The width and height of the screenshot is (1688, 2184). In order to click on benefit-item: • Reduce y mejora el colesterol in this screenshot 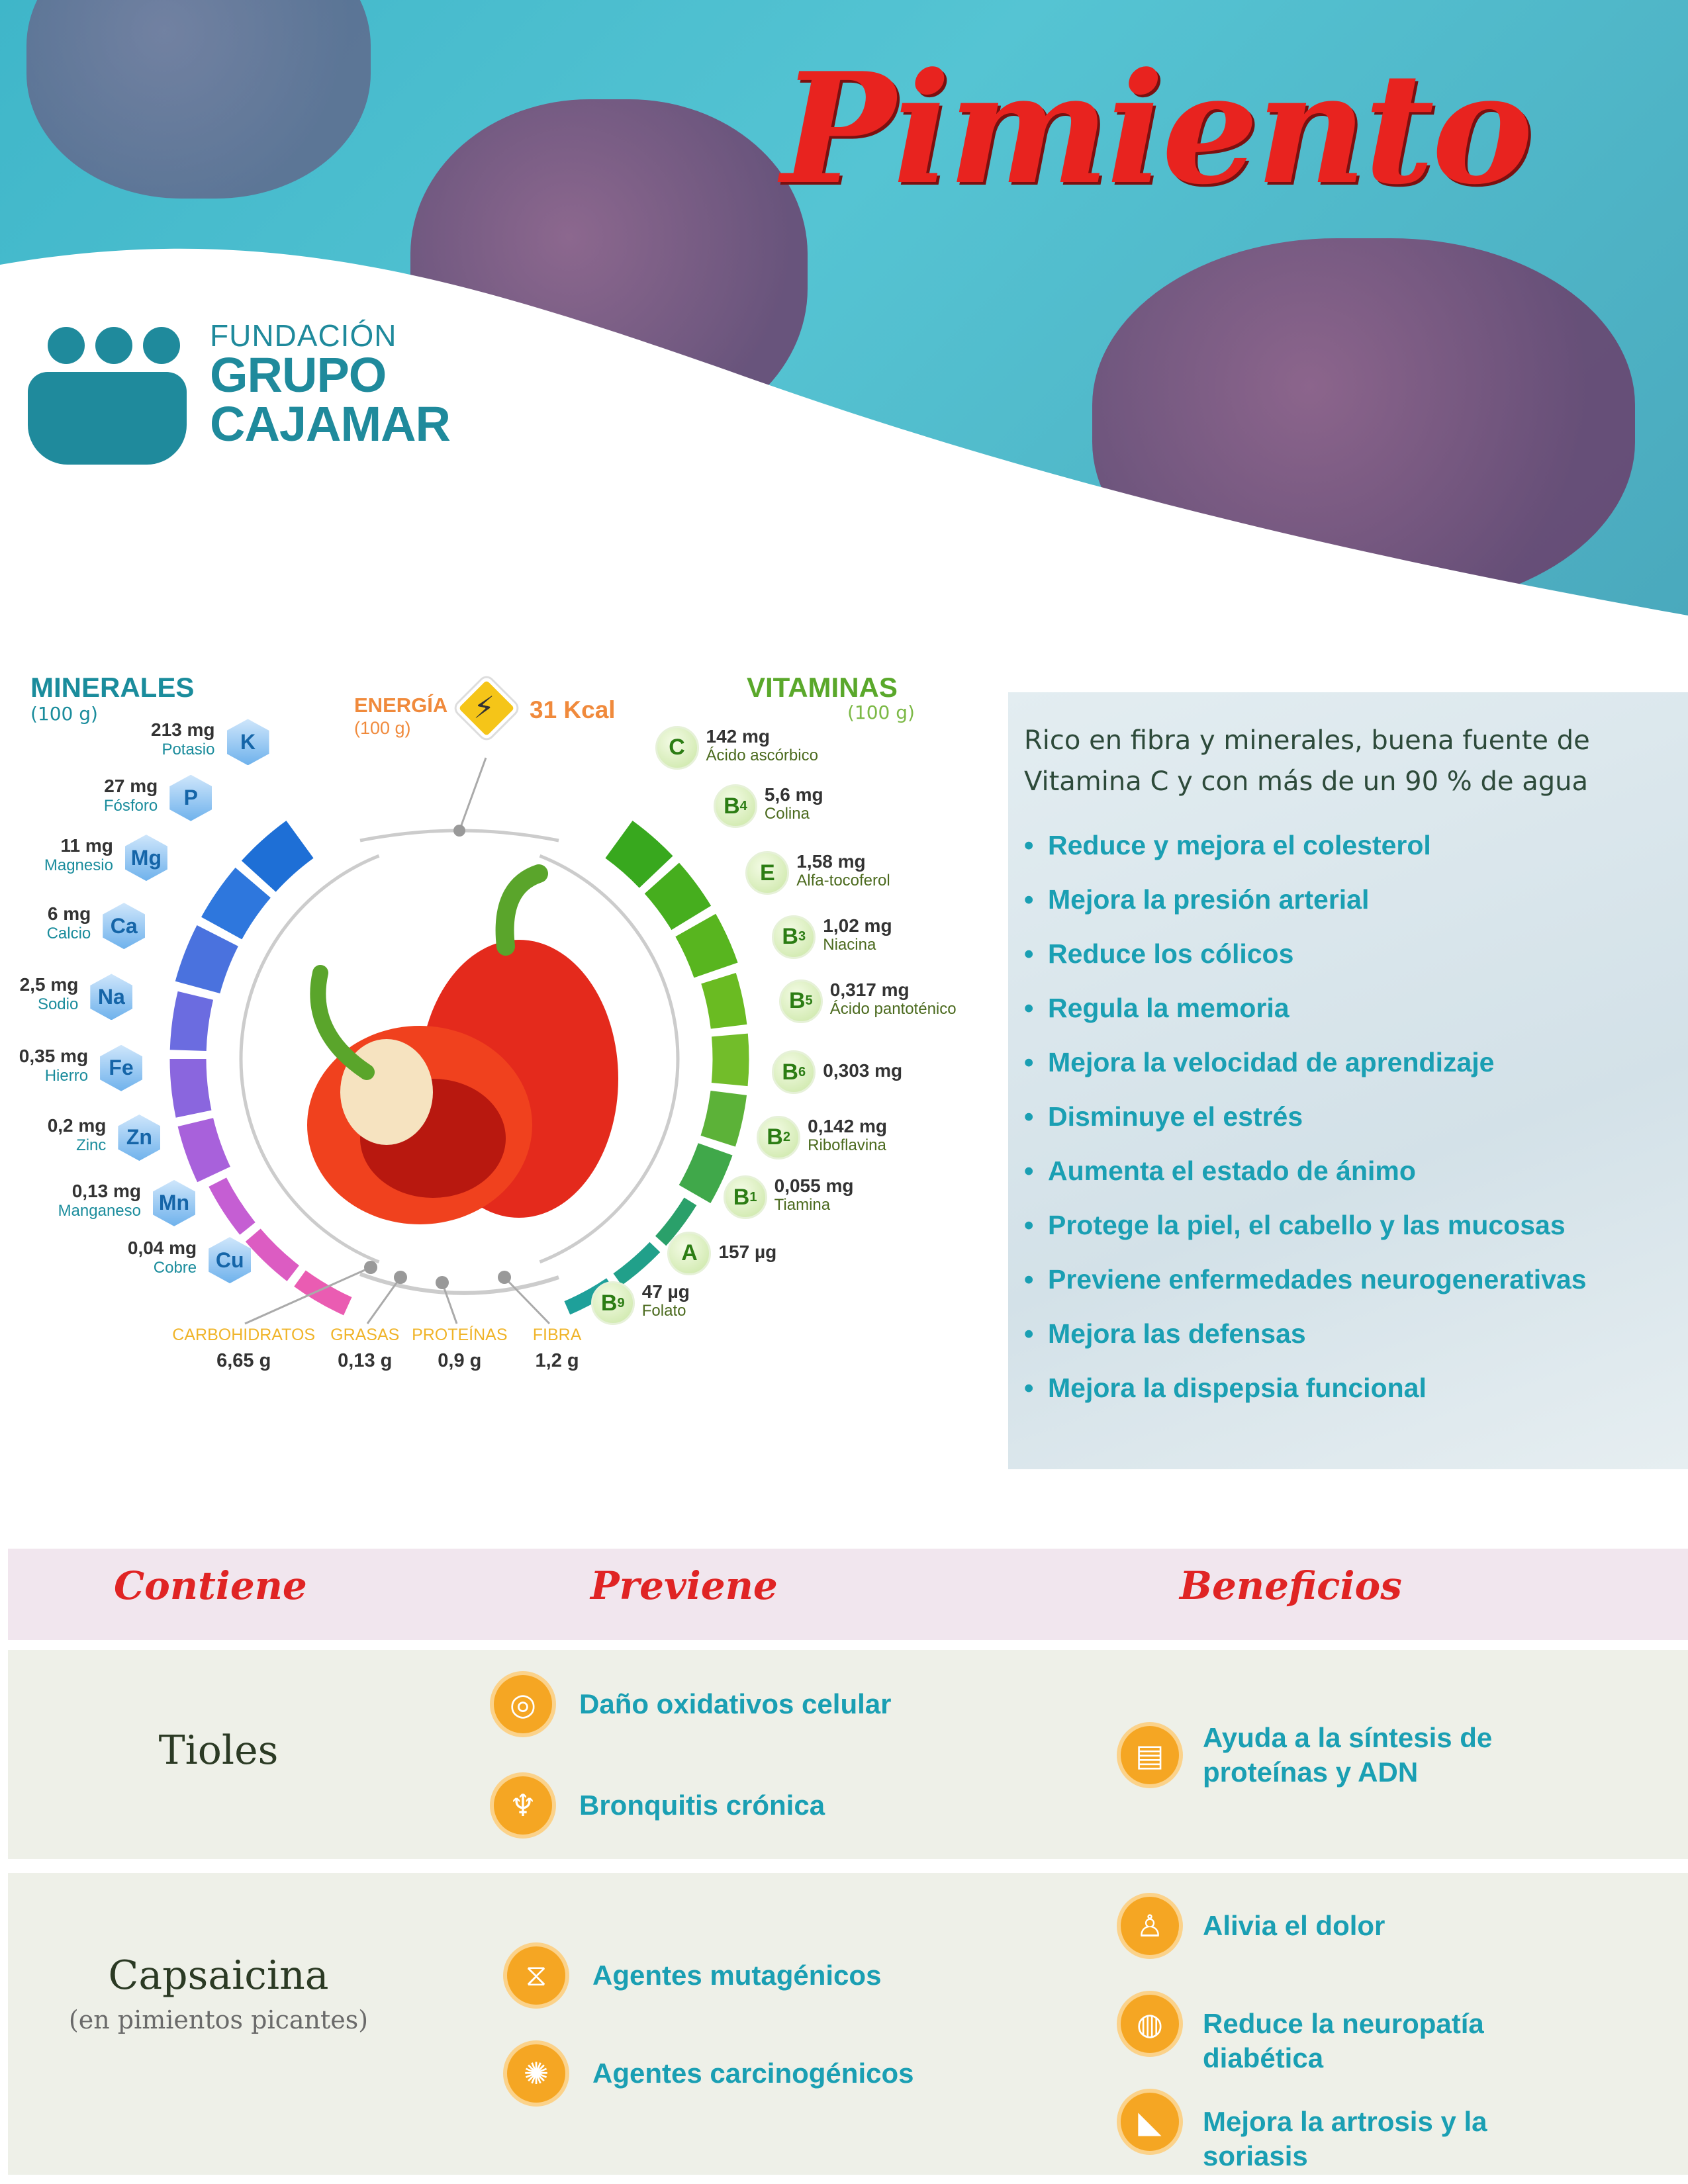, I will do `click(1305, 845)`.